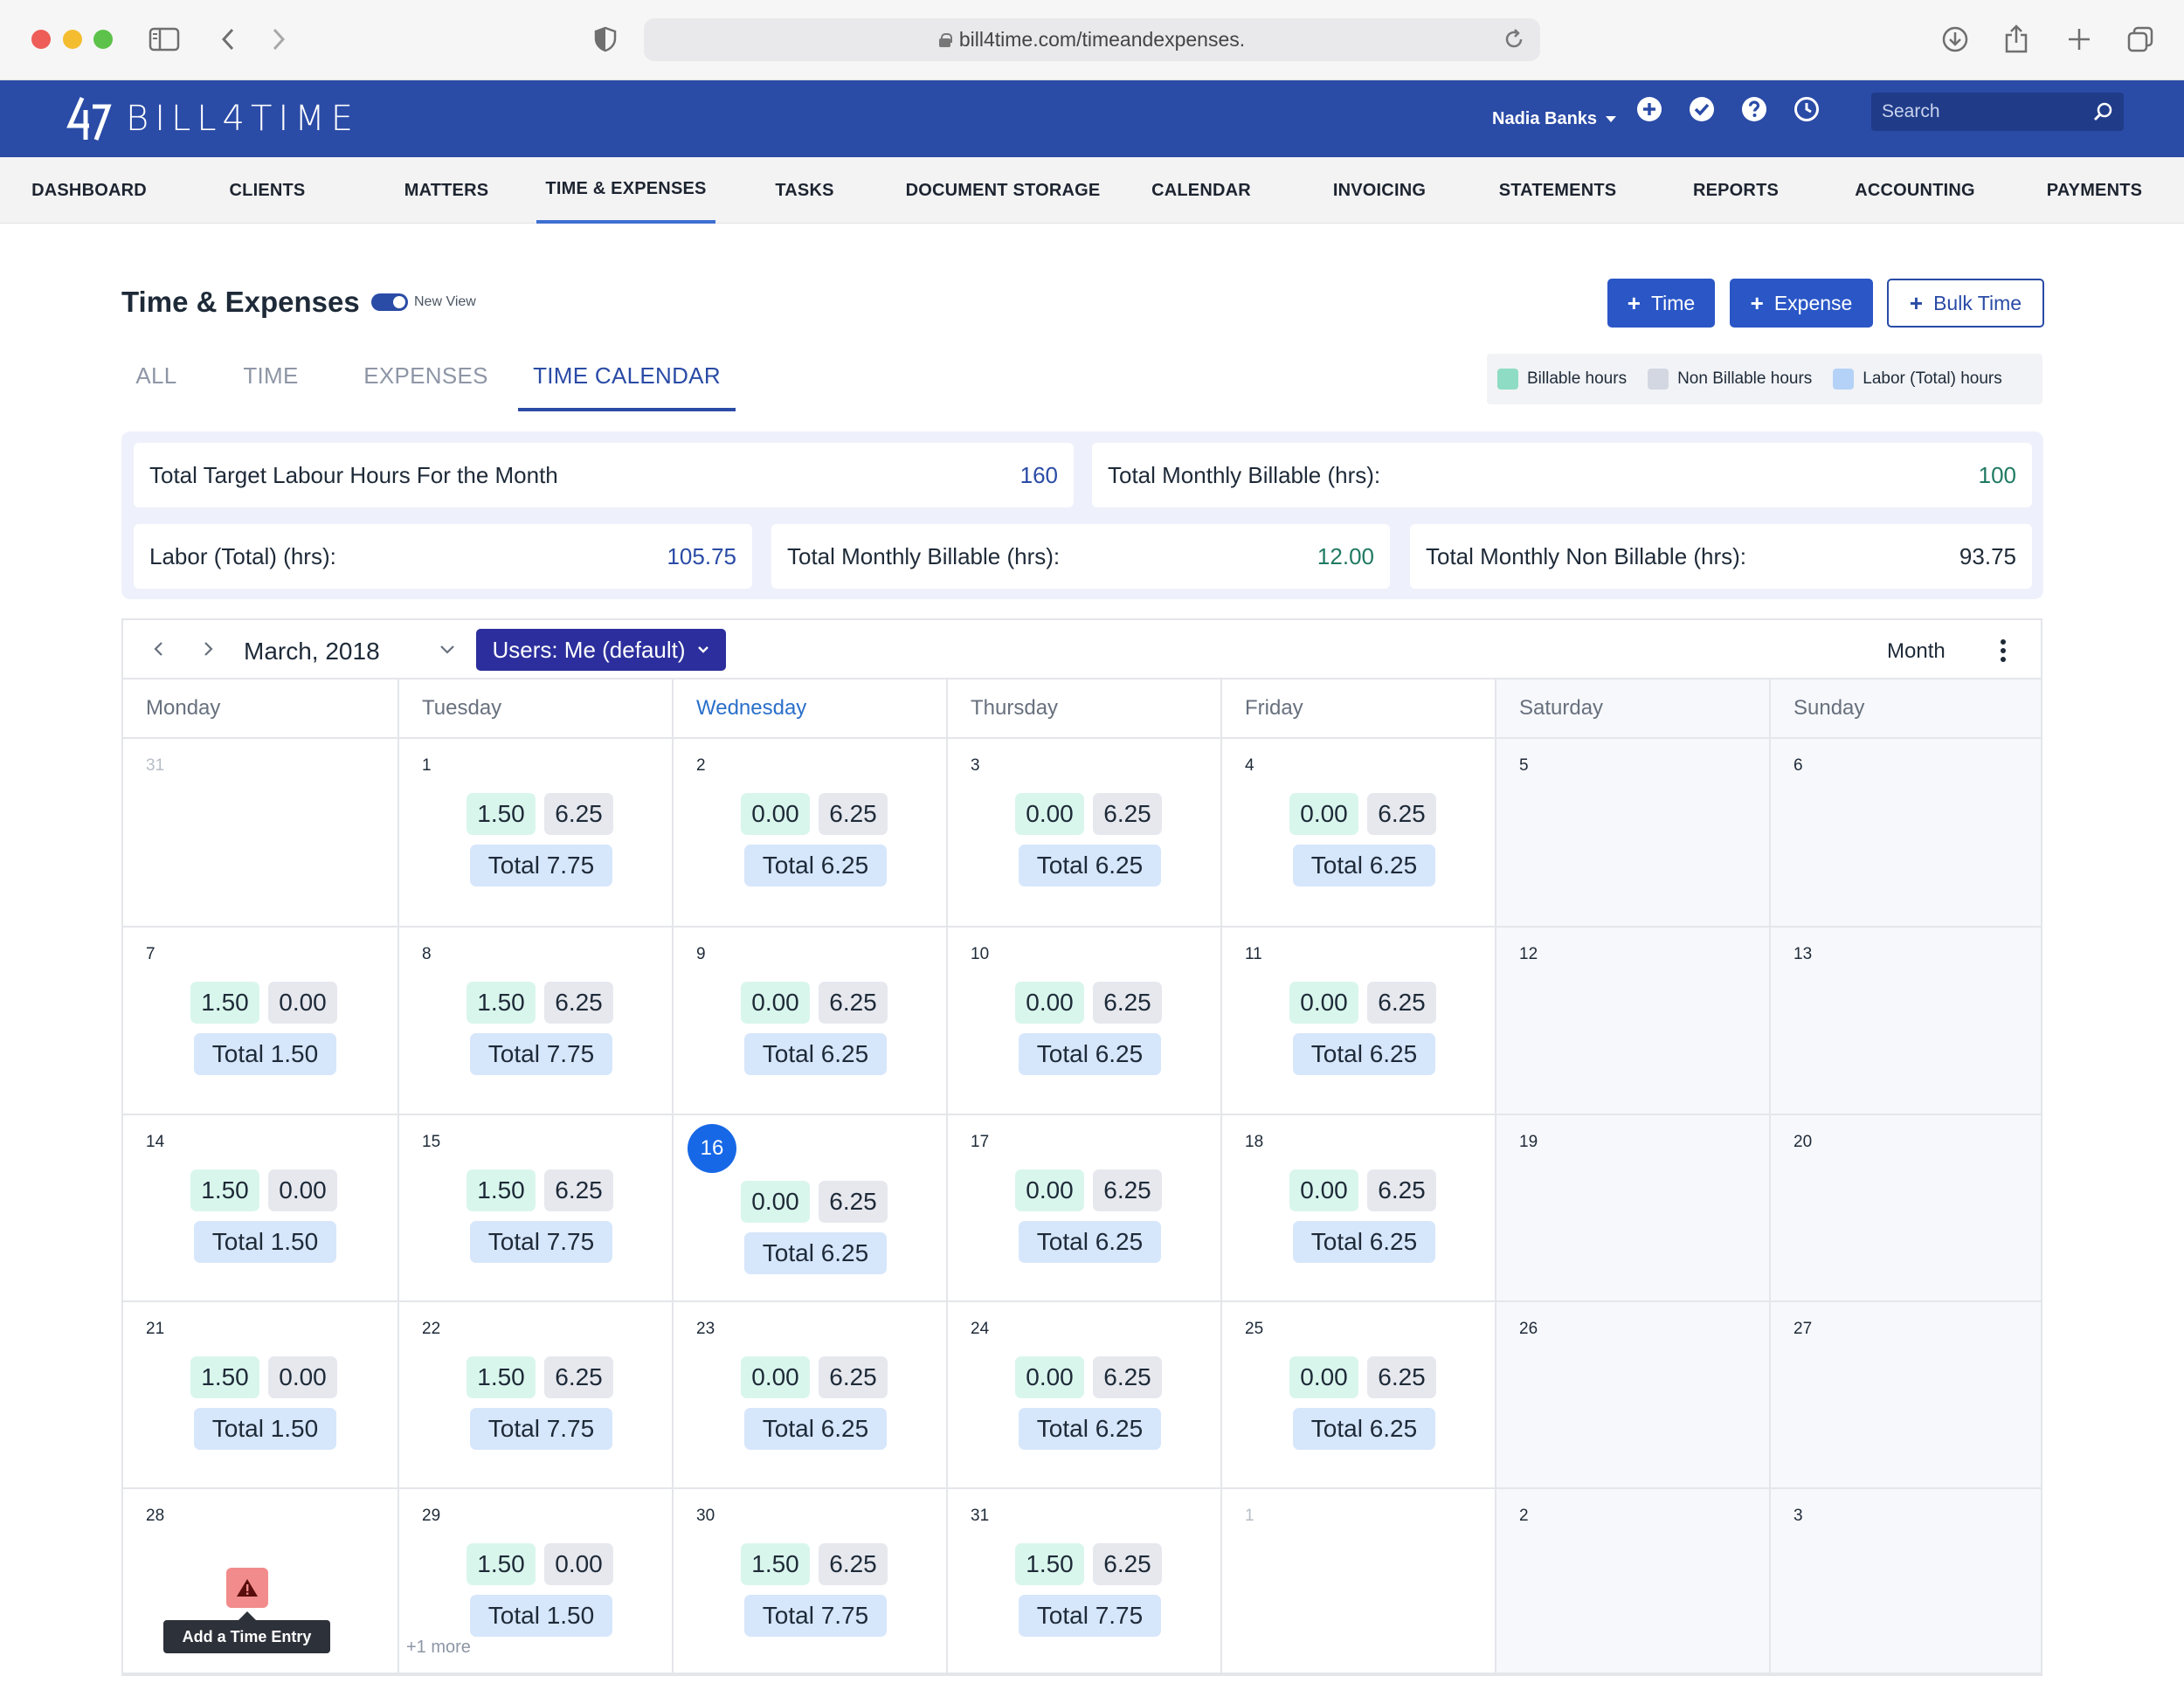 This screenshot has height=1683, width=2184. What do you see at coordinates (1632, 1395) in the screenshot?
I see `calendar-day-cell: 26` at bounding box center [1632, 1395].